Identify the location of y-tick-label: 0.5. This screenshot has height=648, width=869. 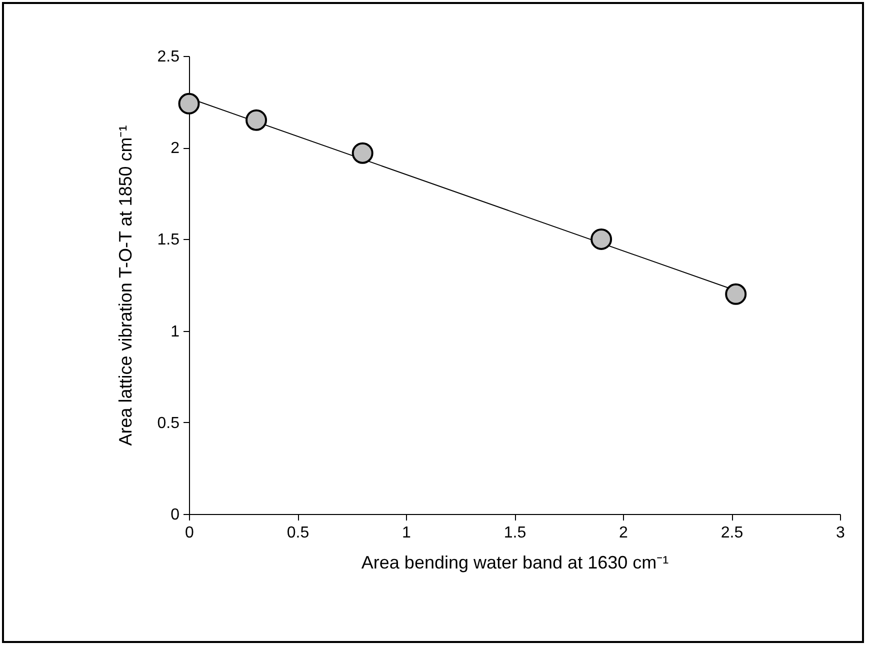
(168, 423).